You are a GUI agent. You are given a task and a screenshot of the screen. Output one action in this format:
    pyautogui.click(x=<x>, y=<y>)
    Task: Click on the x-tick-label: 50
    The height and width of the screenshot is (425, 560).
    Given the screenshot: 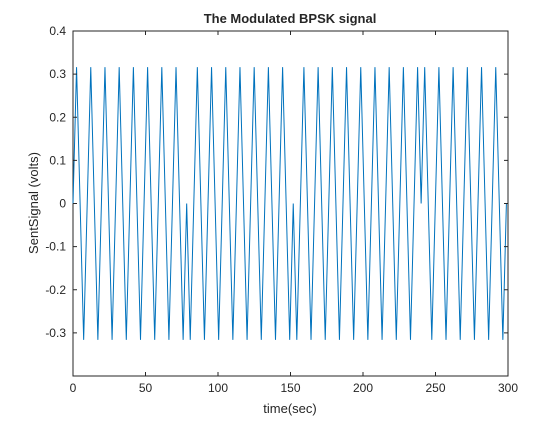 What is the action you would take?
    pyautogui.click(x=146, y=388)
    